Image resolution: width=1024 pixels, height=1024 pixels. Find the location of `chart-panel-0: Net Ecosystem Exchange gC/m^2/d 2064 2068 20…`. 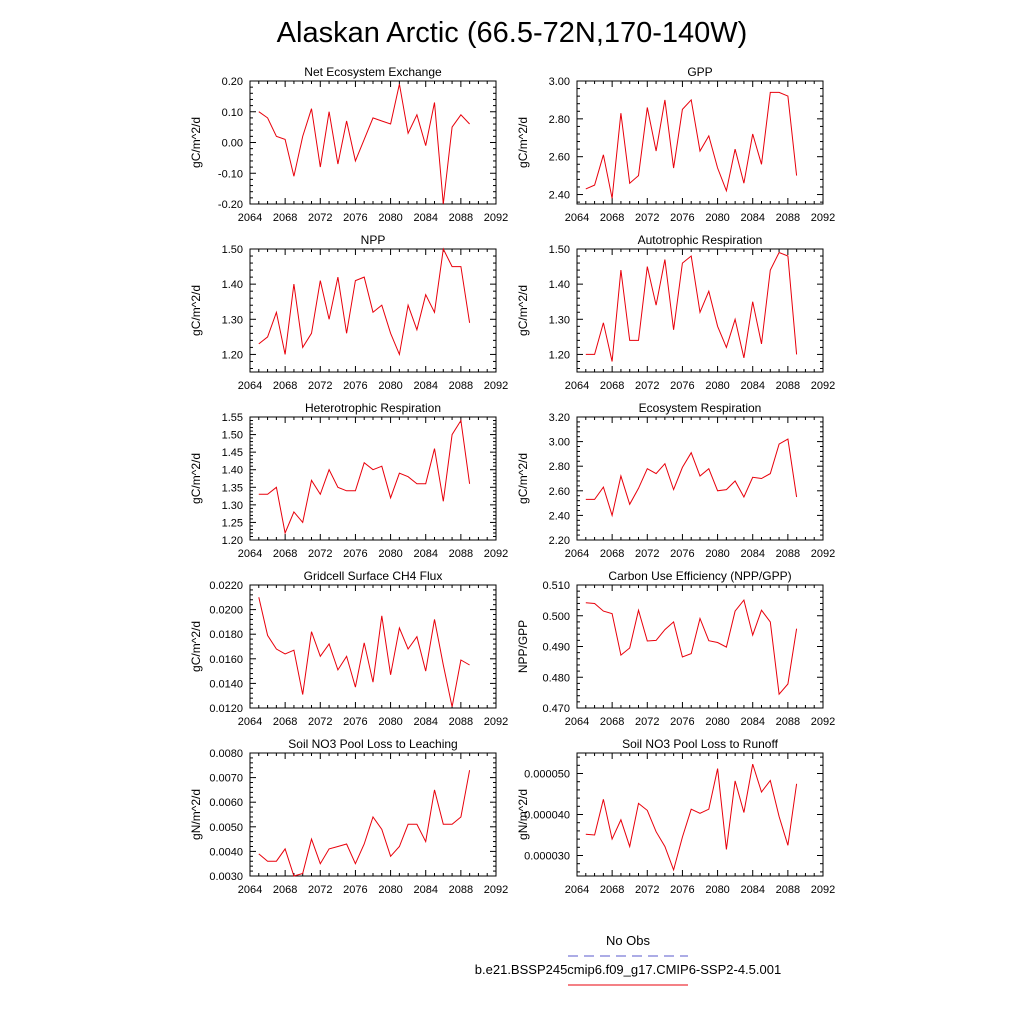

chart-panel-0: Net Ecosystem Exchange gC/m^2/d 2064 2068 20… is located at coordinates (348, 144).